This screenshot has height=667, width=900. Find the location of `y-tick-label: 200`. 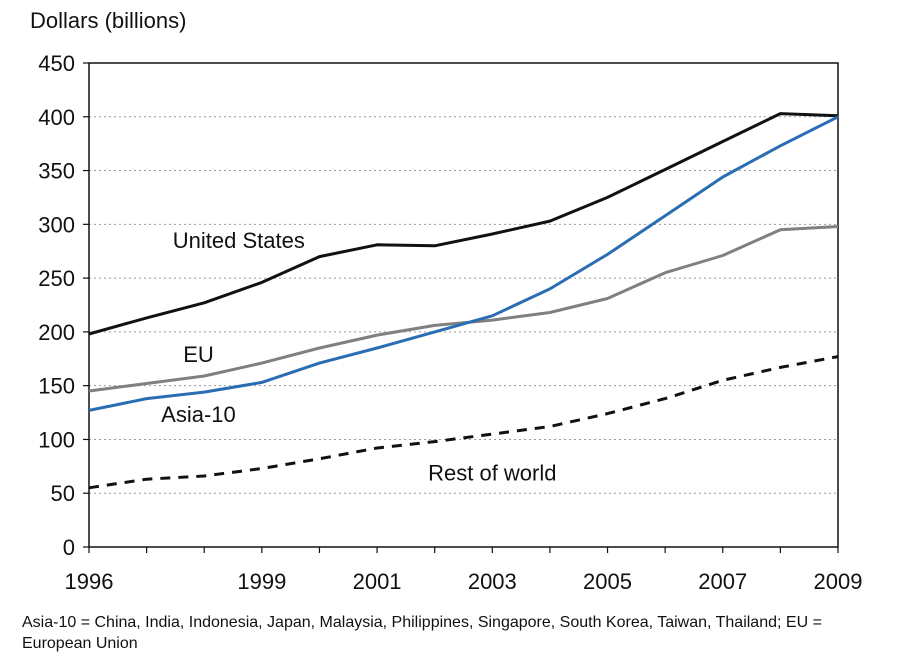

y-tick-label: 200 is located at coordinates (56, 332).